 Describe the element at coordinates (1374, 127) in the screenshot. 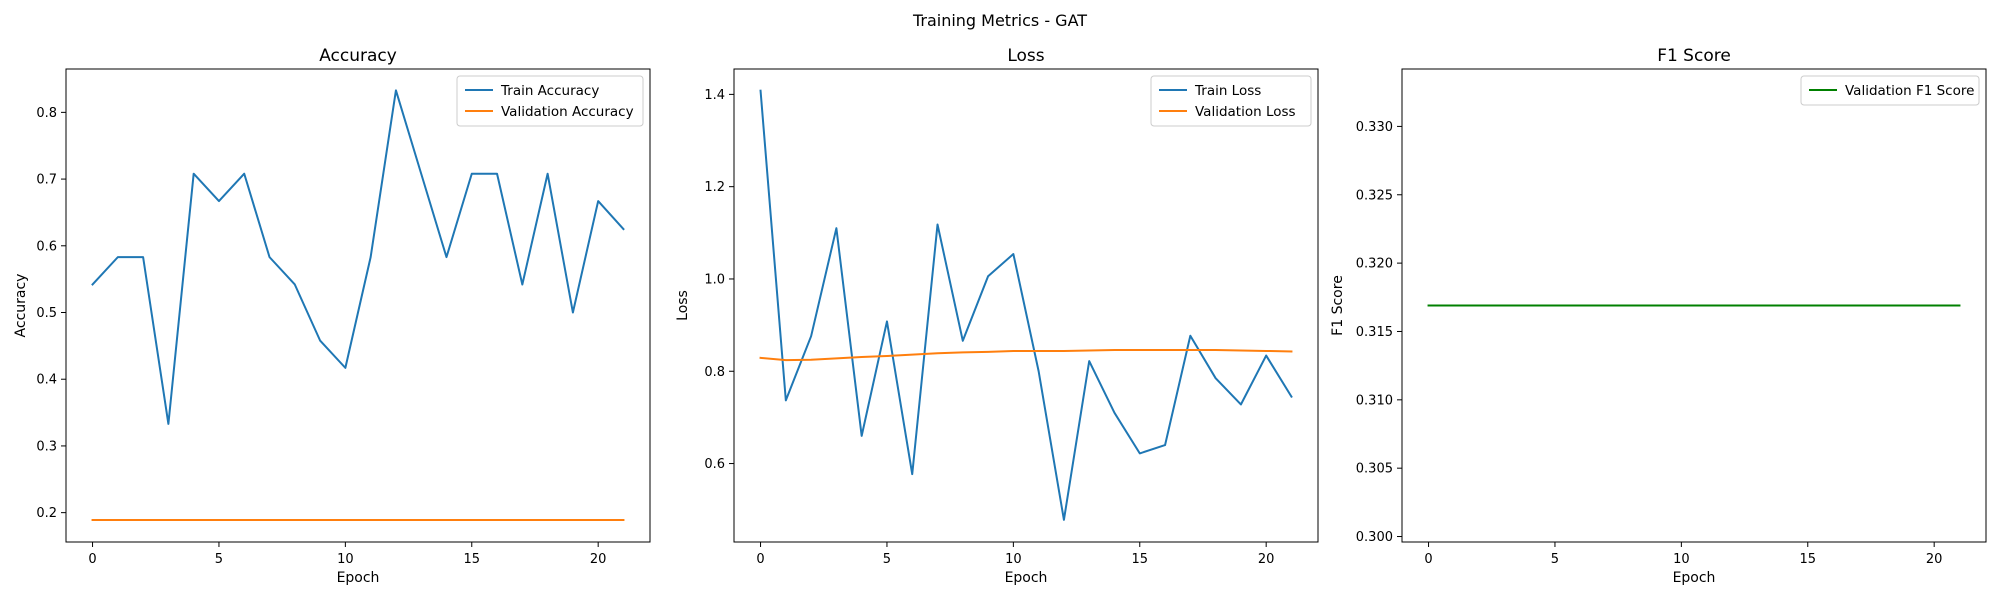

I see `y-tick-label: 0.330` at that location.